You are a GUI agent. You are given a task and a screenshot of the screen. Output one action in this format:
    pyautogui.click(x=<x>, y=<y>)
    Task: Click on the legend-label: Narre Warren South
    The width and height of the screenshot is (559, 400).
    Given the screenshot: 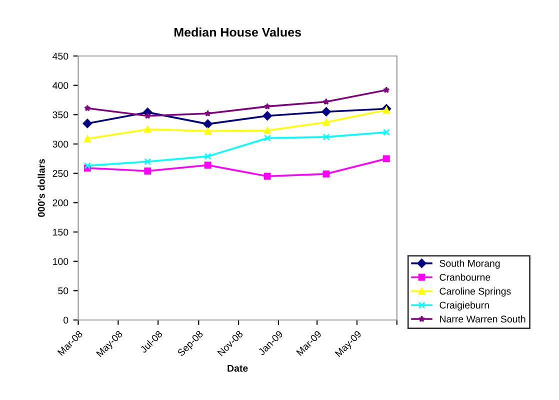 What is the action you would take?
    pyautogui.click(x=483, y=319)
    